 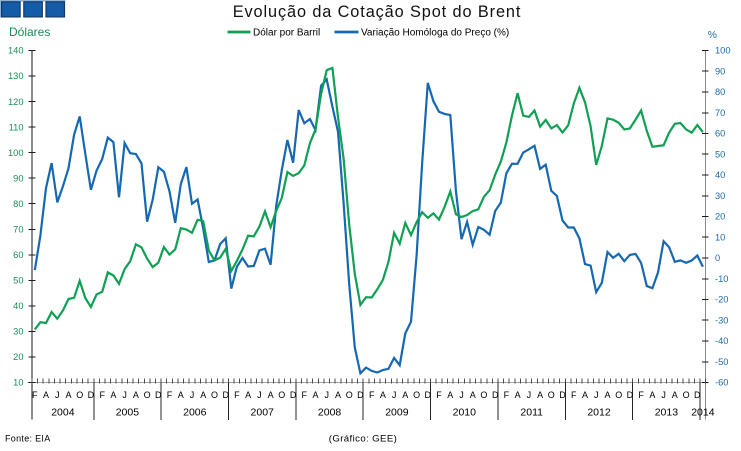 What do you see at coordinates (263, 413) in the screenshot?
I see `svg-text: 2007` at bounding box center [263, 413].